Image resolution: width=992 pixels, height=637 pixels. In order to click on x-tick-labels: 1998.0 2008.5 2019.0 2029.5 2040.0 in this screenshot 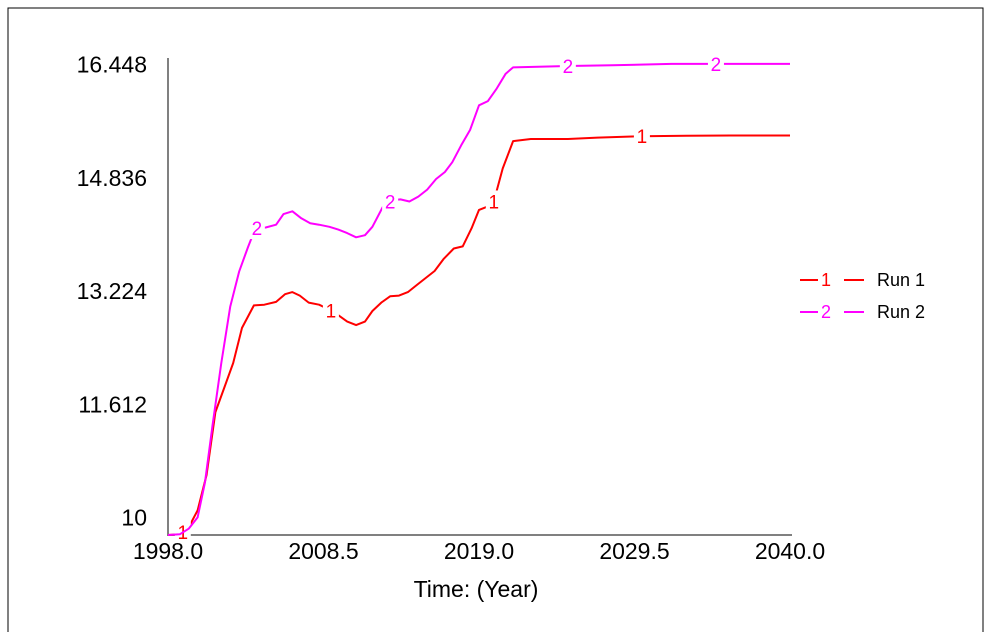, I will do `click(479, 551)`.